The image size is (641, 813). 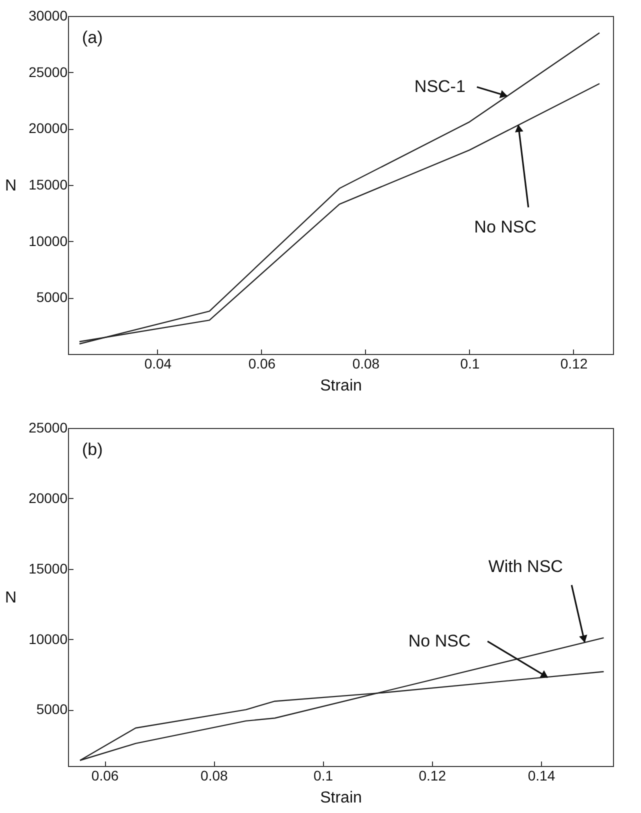 I want to click on annotation: (a), so click(x=92, y=37).